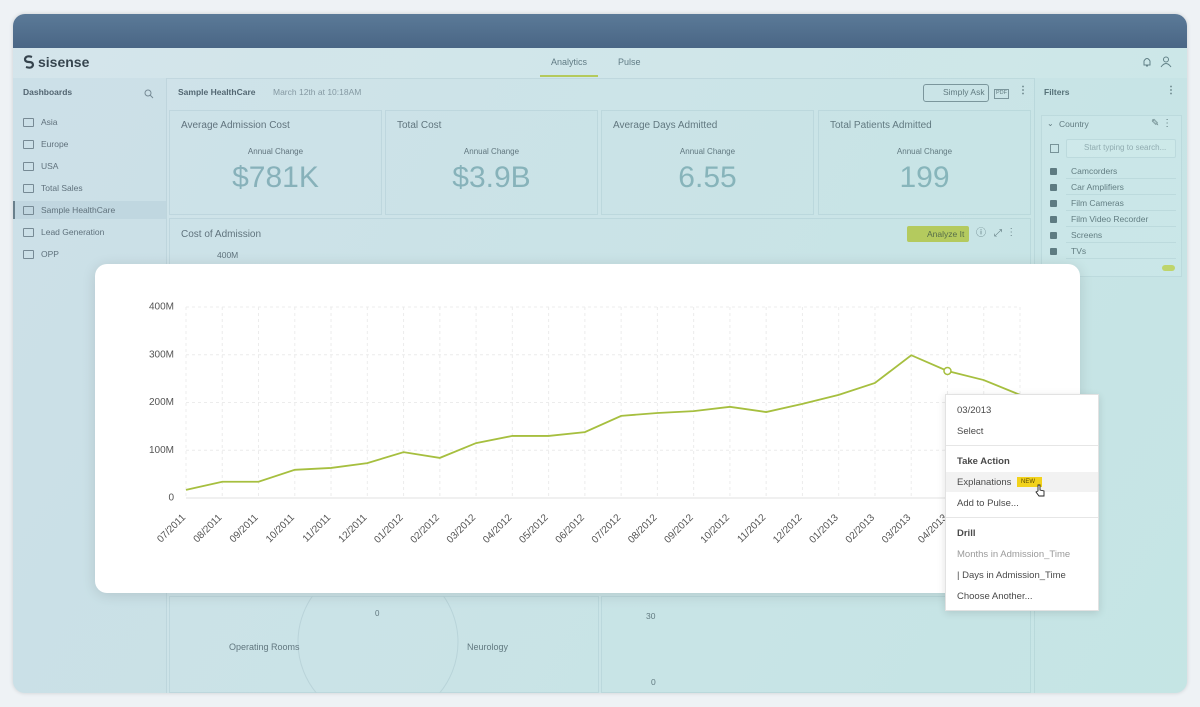  I want to click on menu-item: Explanations, so click(984, 482).